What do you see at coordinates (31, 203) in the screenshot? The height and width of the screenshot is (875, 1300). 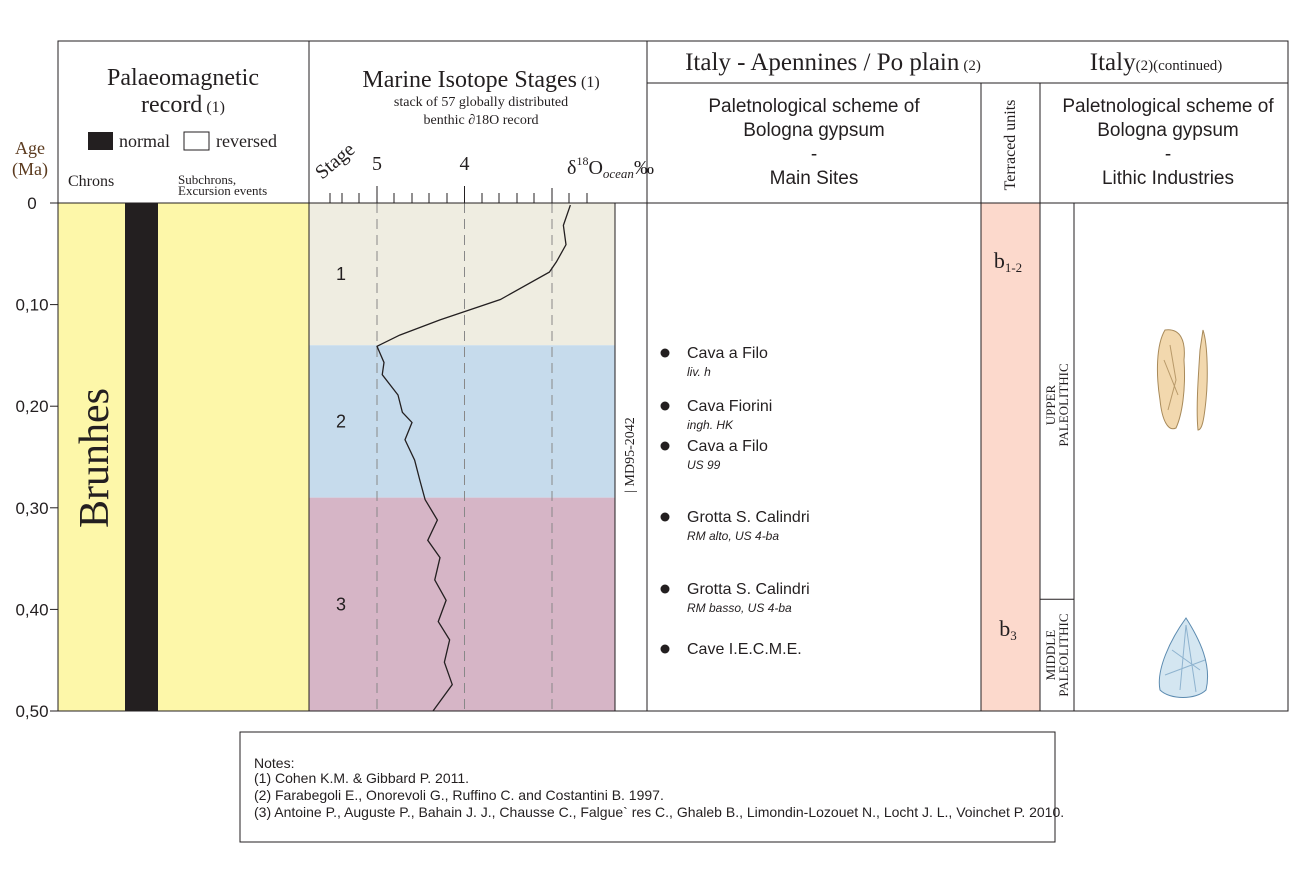 I see `age-tick-label: 0` at bounding box center [31, 203].